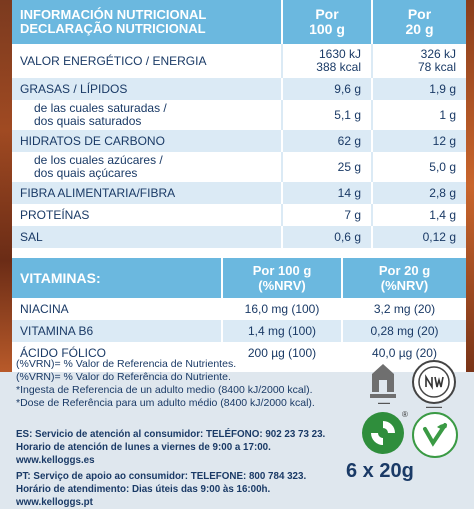 The image size is (474, 509). Describe the element at coordinates (147, 141) in the screenshot. I see `row-label: HIDRATOS DE CARBONO` at that location.